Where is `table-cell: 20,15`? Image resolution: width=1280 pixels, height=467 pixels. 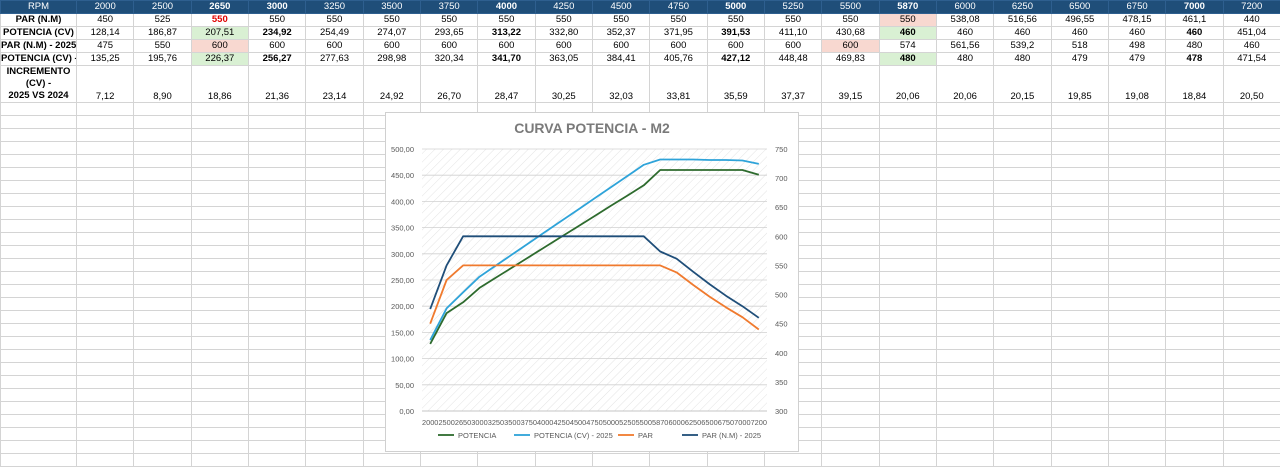
table-cell: 20,15 is located at coordinates (1022, 84).